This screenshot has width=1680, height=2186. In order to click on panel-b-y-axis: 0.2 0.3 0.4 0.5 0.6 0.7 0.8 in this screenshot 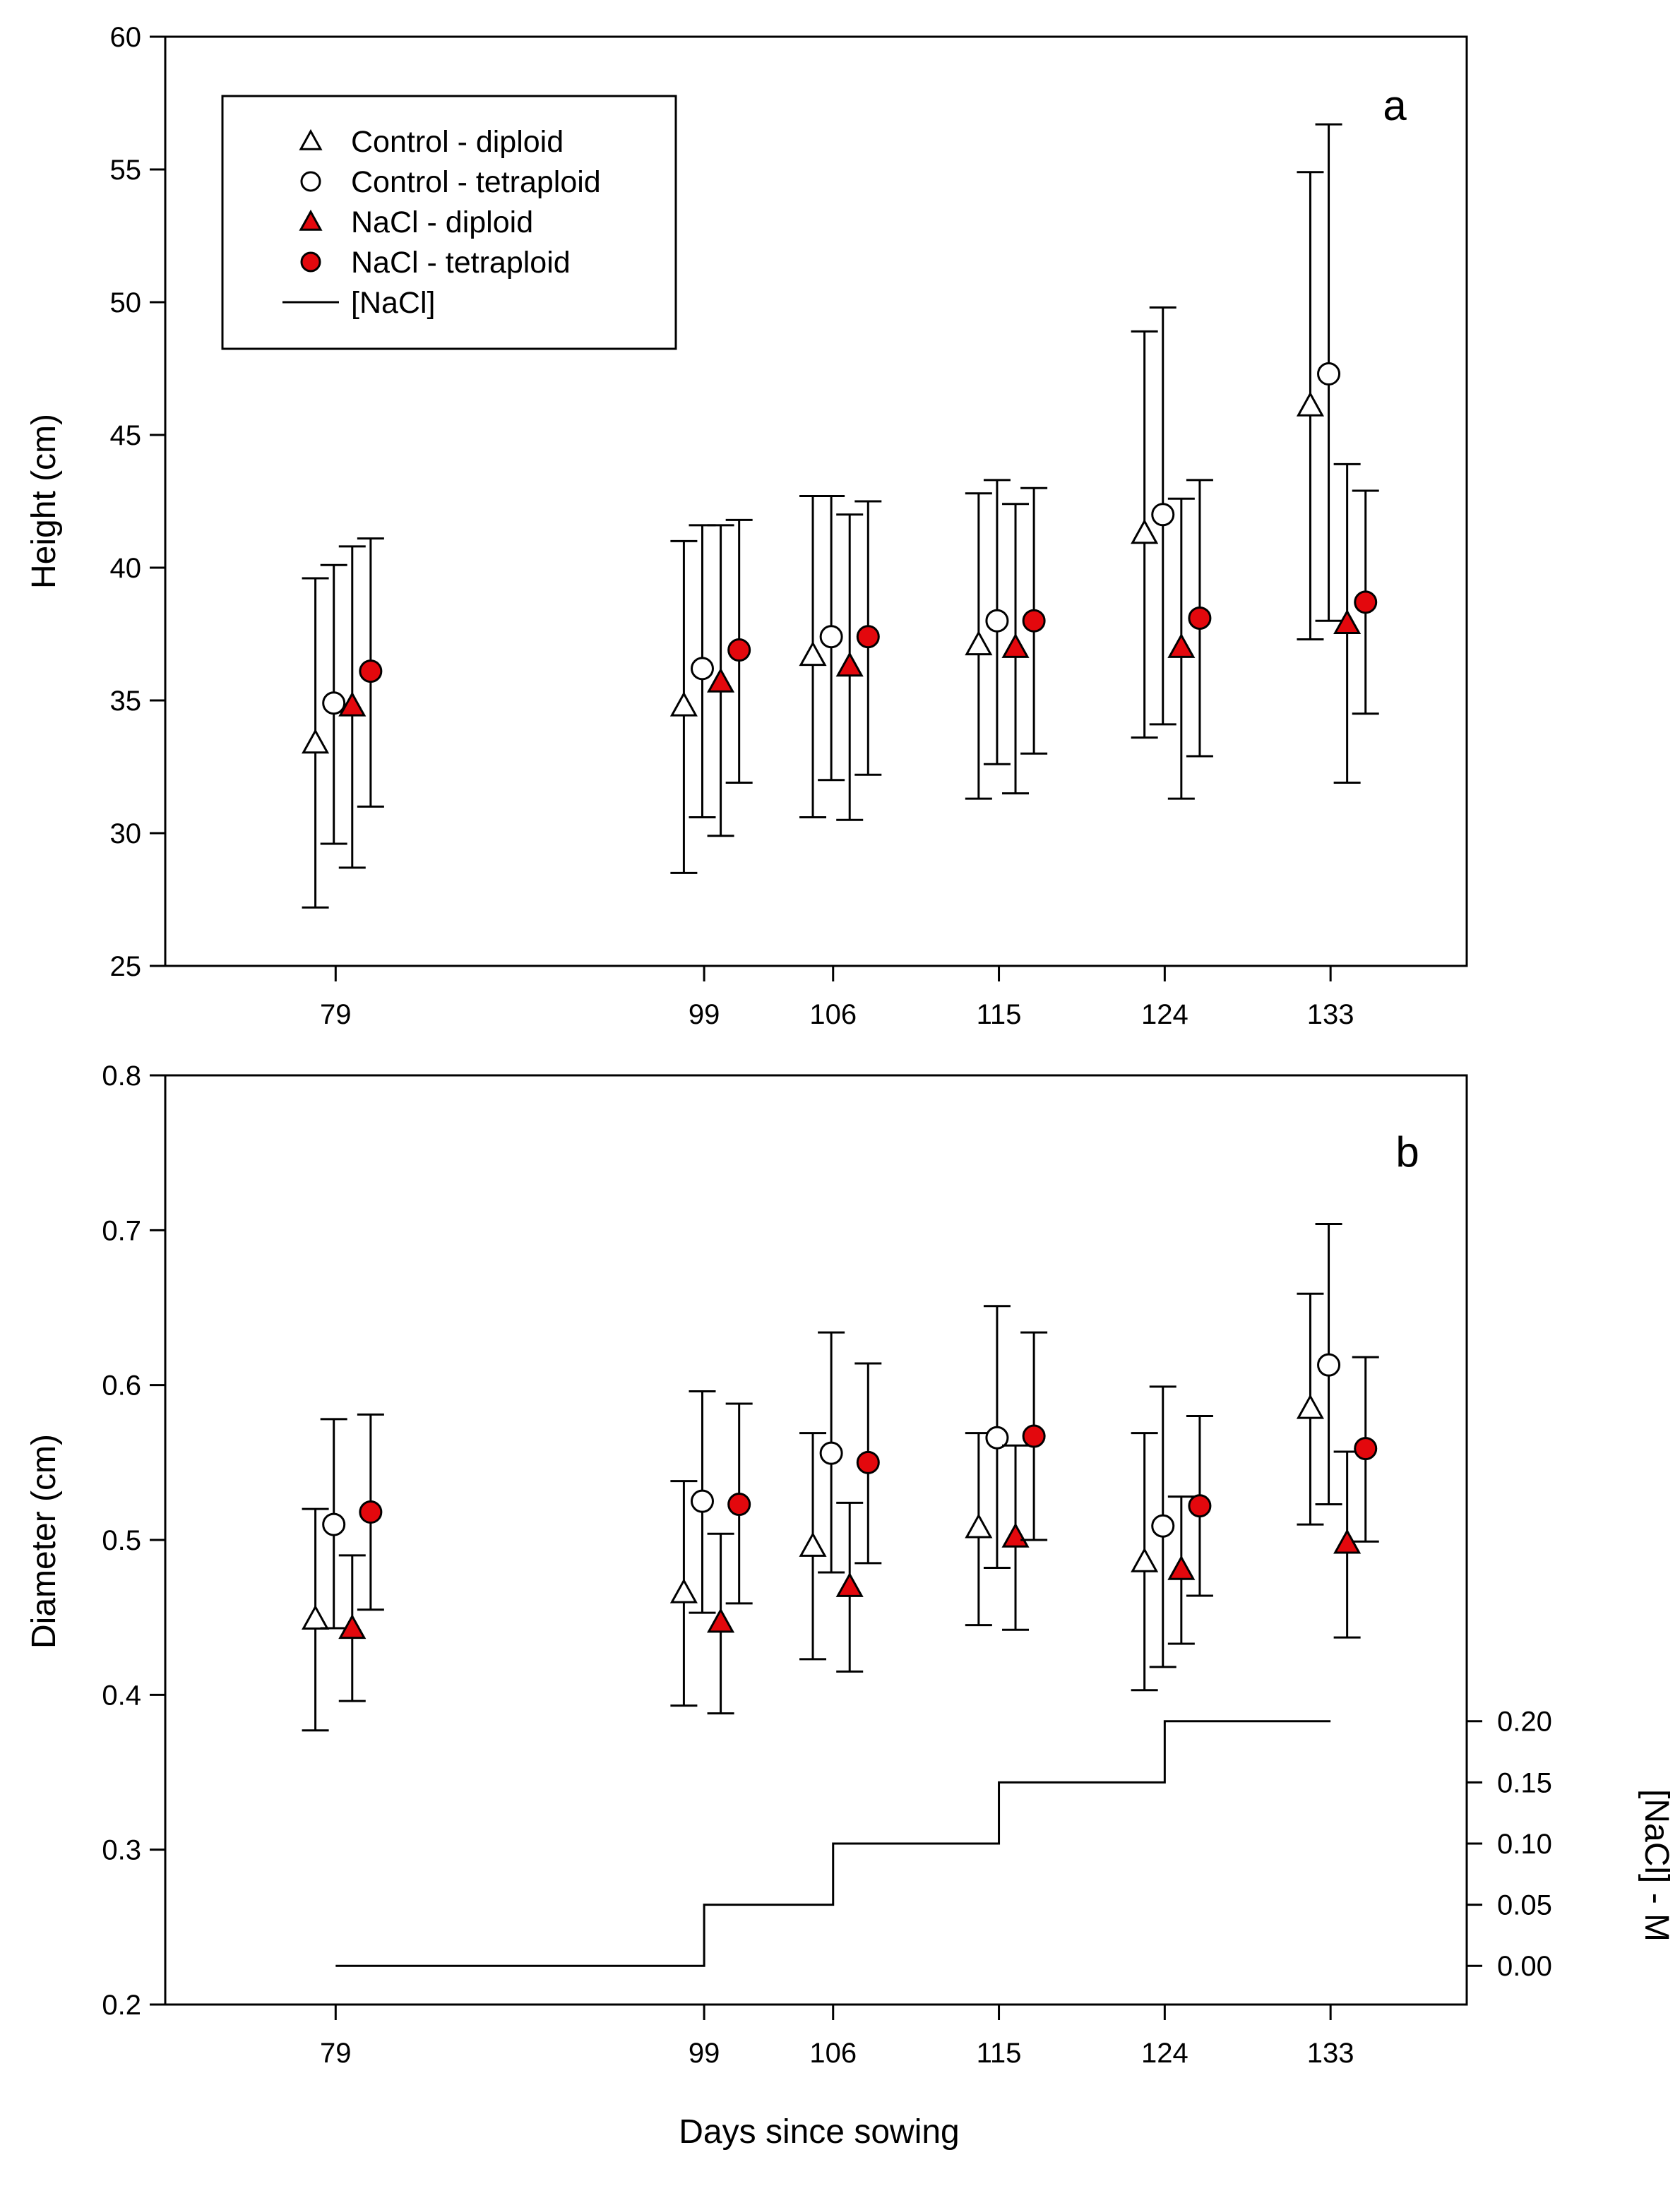, I will do `click(134, 1541)`.